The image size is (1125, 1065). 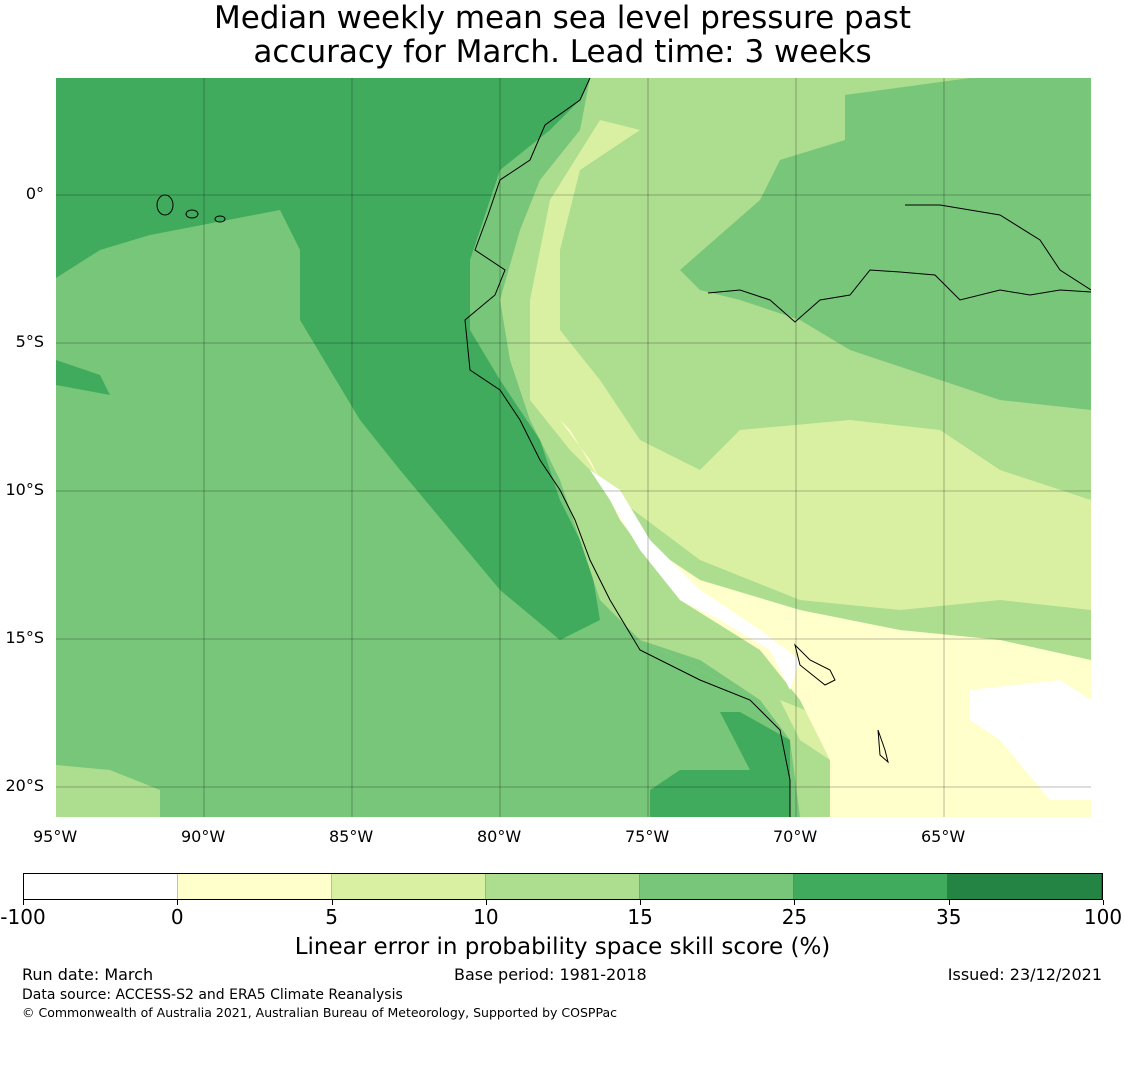 I want to click on lat-tick-5s: 5°S, so click(x=29, y=341).